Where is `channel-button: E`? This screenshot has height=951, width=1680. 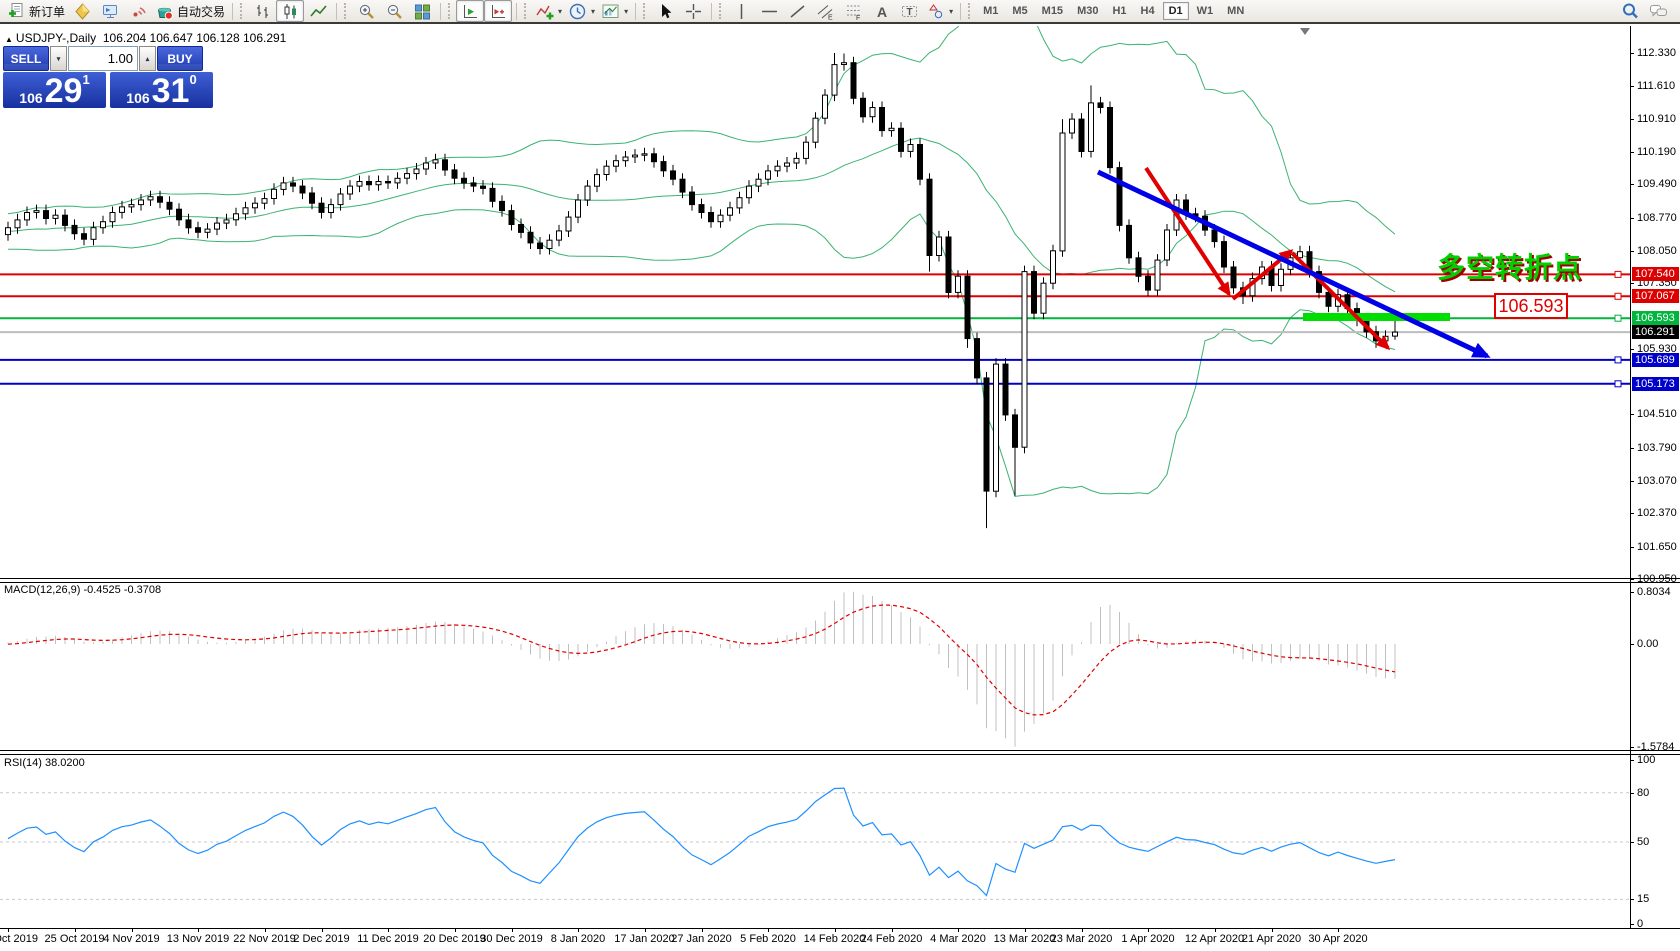
channel-button: E is located at coordinates (825, 11).